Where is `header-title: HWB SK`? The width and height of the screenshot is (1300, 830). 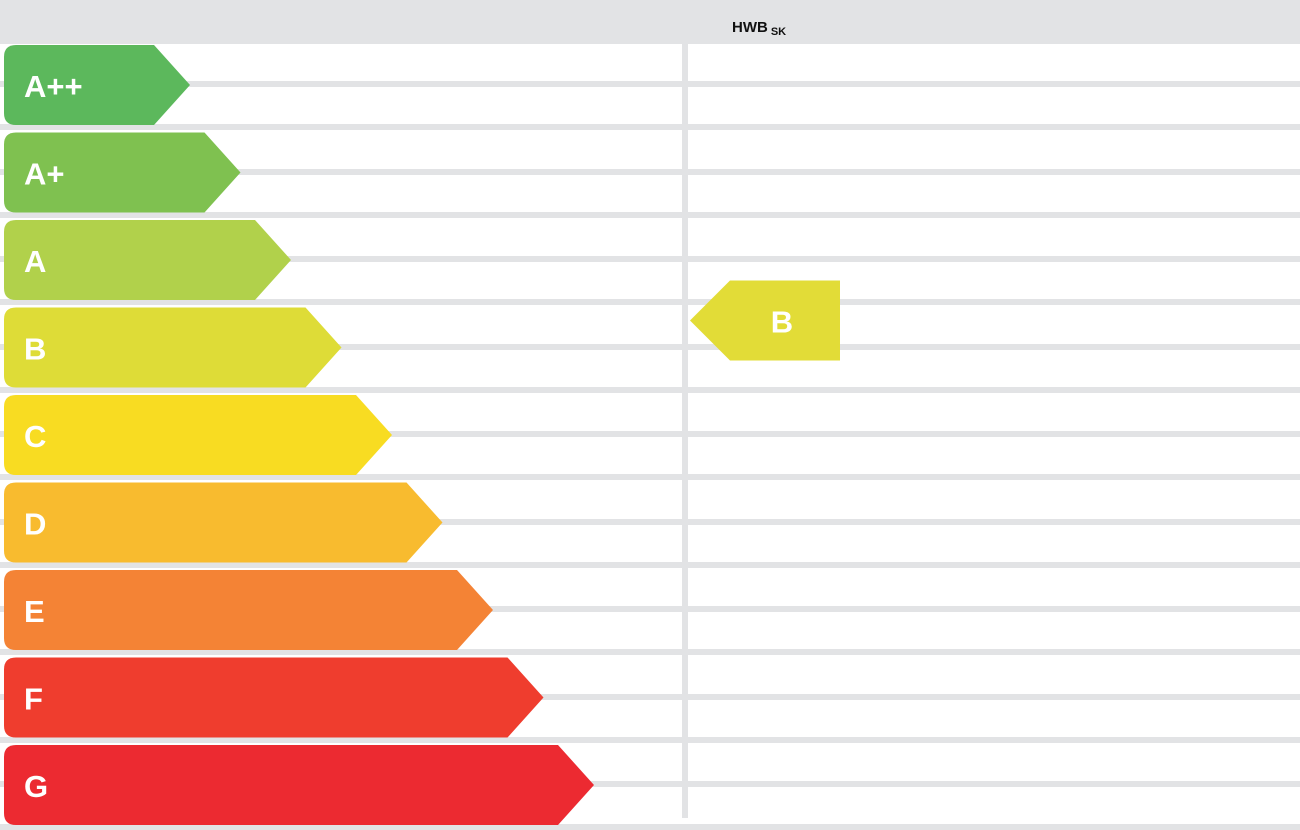
header-title: HWB SK is located at coordinates (759, 28).